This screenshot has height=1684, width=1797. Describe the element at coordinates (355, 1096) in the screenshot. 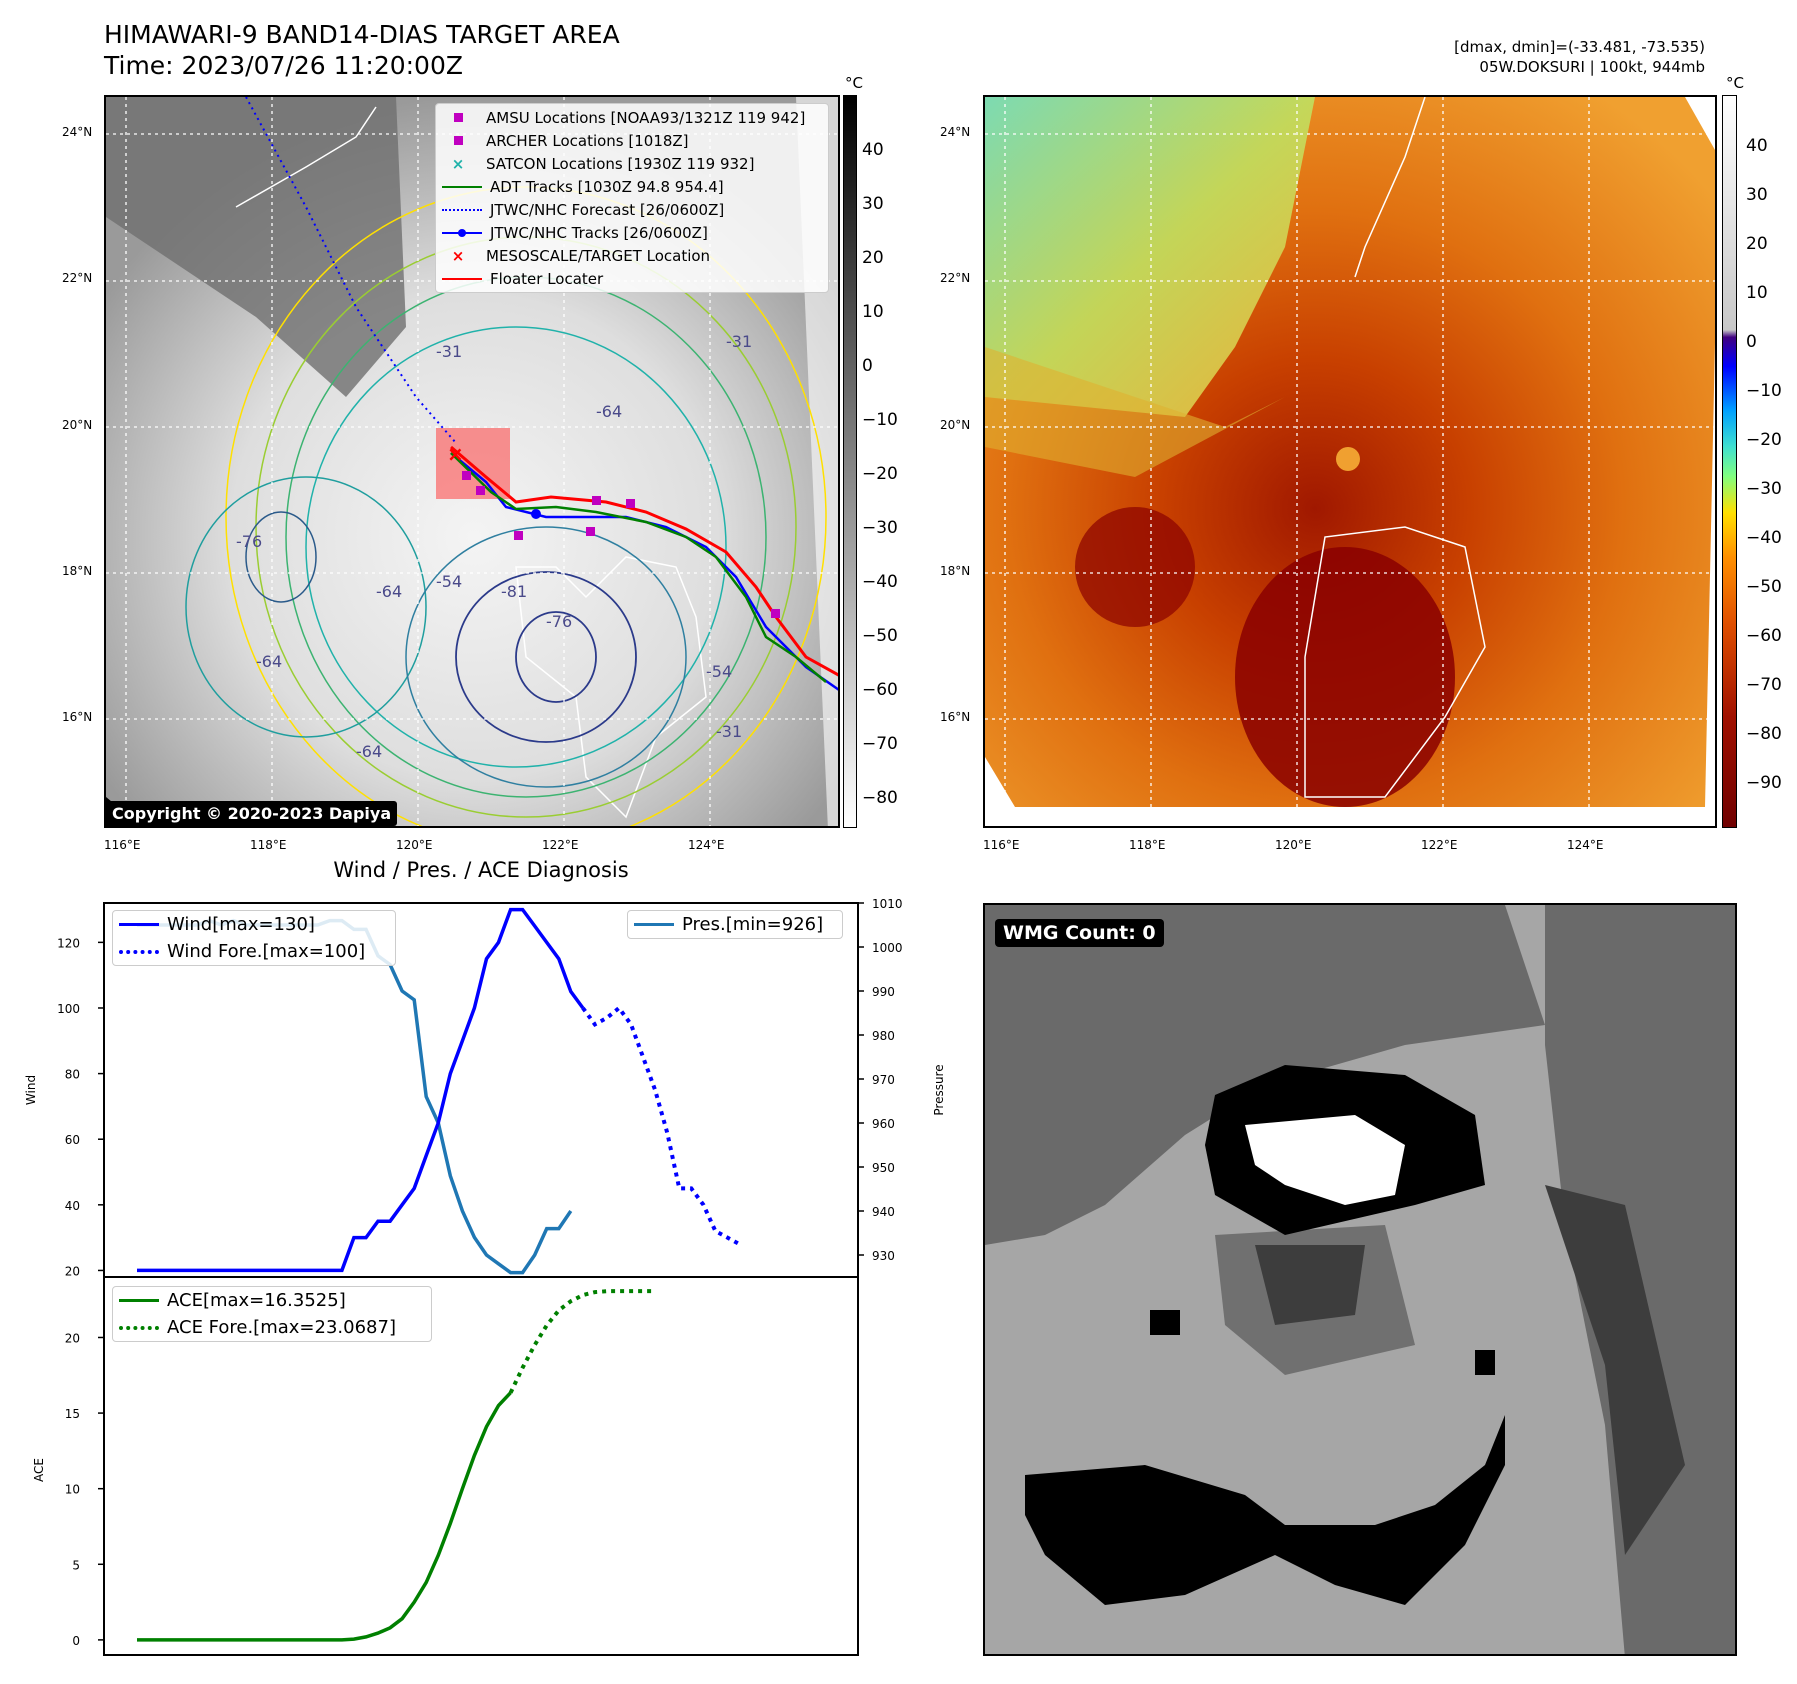

I see `pressure-line` at that location.